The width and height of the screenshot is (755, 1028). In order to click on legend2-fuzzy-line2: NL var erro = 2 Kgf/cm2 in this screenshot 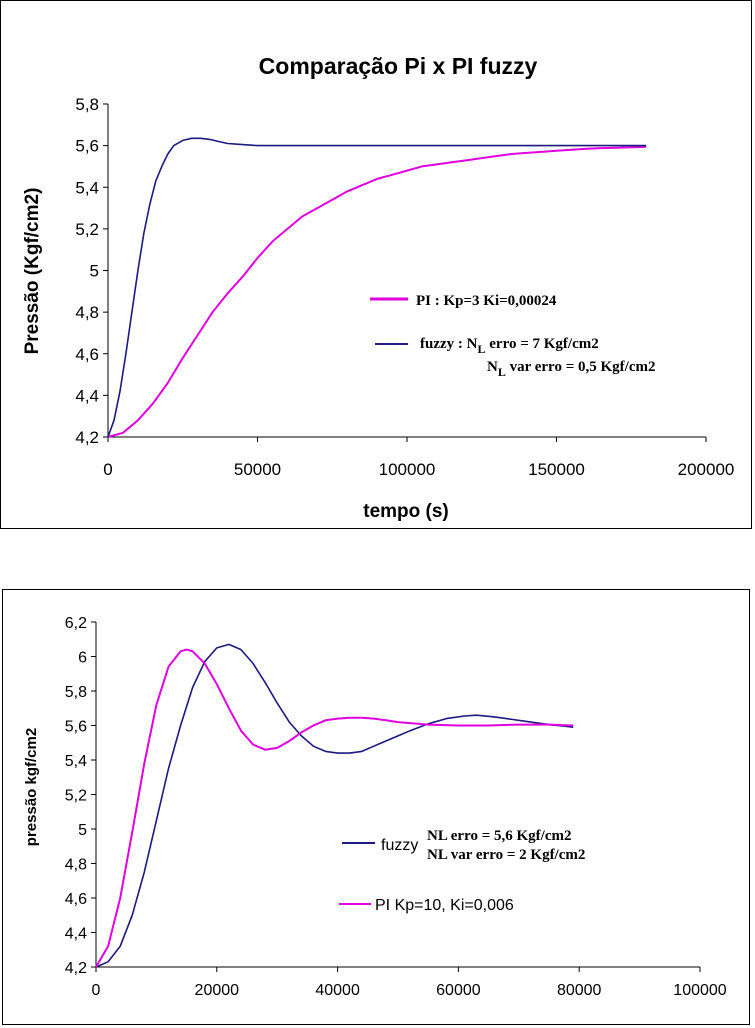, I will do `click(506, 855)`.